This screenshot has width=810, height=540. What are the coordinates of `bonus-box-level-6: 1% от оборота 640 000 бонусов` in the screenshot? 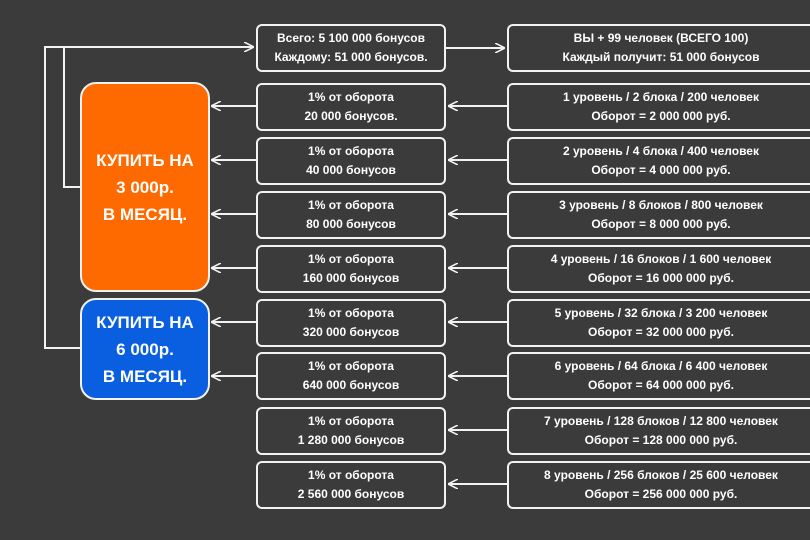 It's located at (351, 376).